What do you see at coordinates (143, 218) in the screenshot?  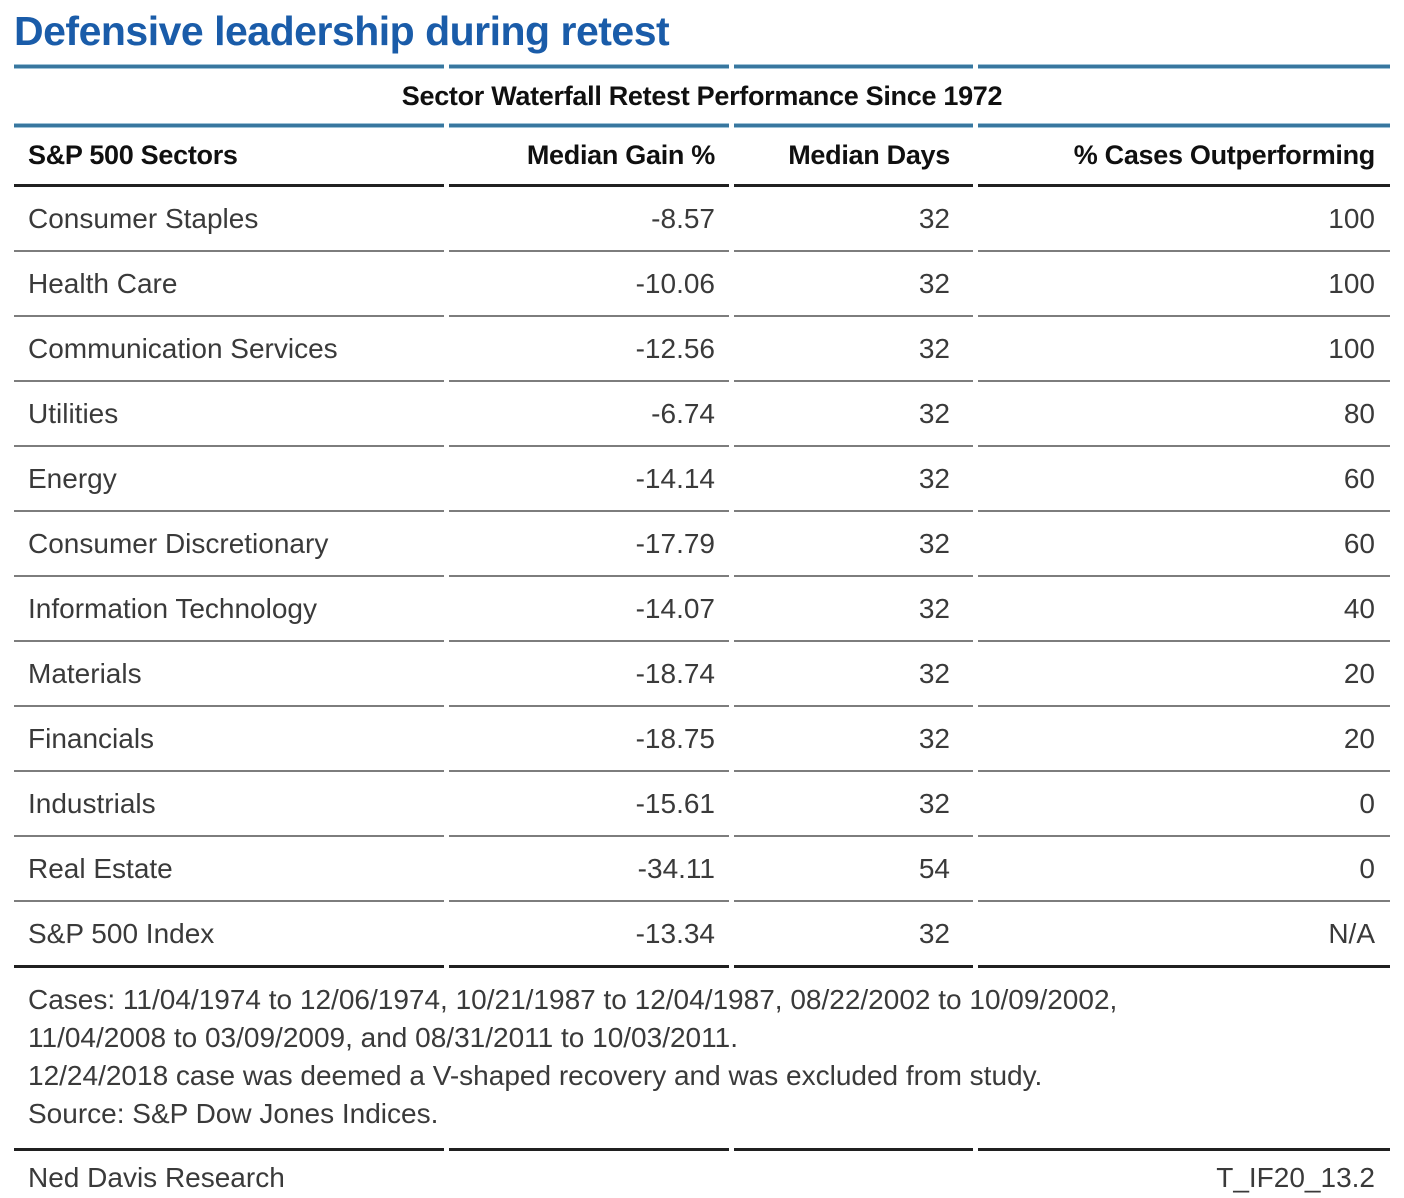 I see `sector-cell: Consumer Staples` at bounding box center [143, 218].